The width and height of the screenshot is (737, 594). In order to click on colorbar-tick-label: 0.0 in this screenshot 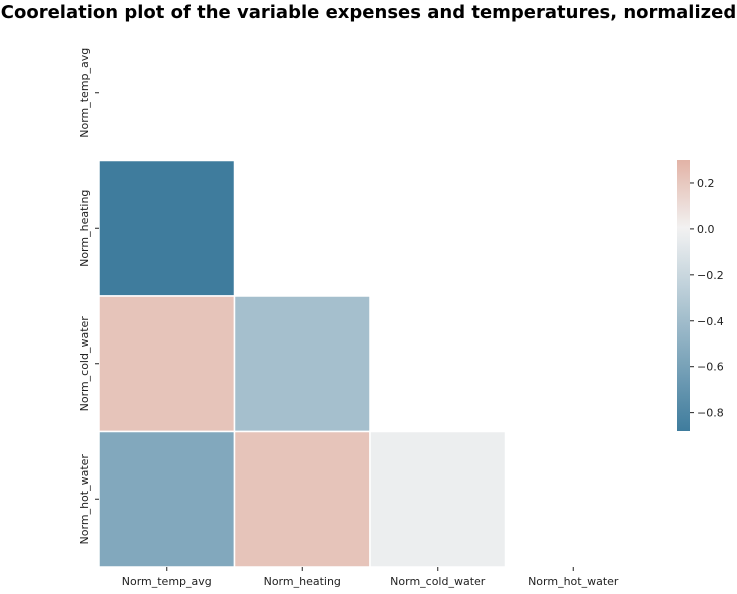, I will do `click(706, 229)`.